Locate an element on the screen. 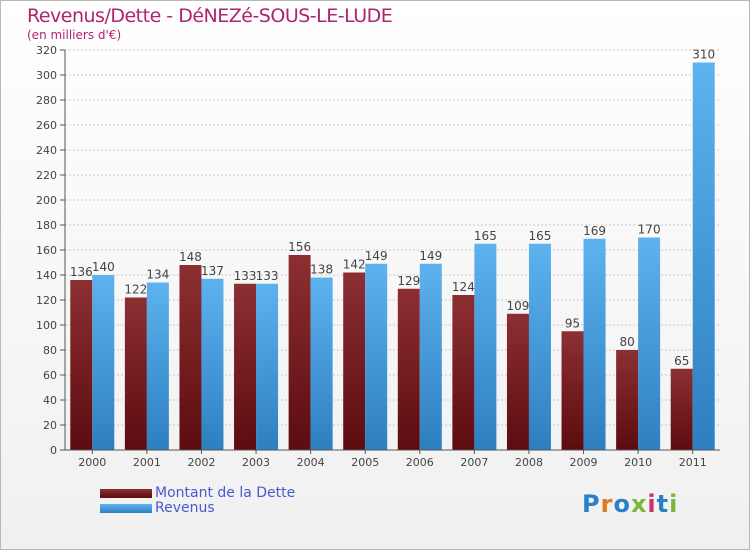 The width and height of the screenshot is (750, 550). legend-label-revenus: Revenus is located at coordinates (185, 508).